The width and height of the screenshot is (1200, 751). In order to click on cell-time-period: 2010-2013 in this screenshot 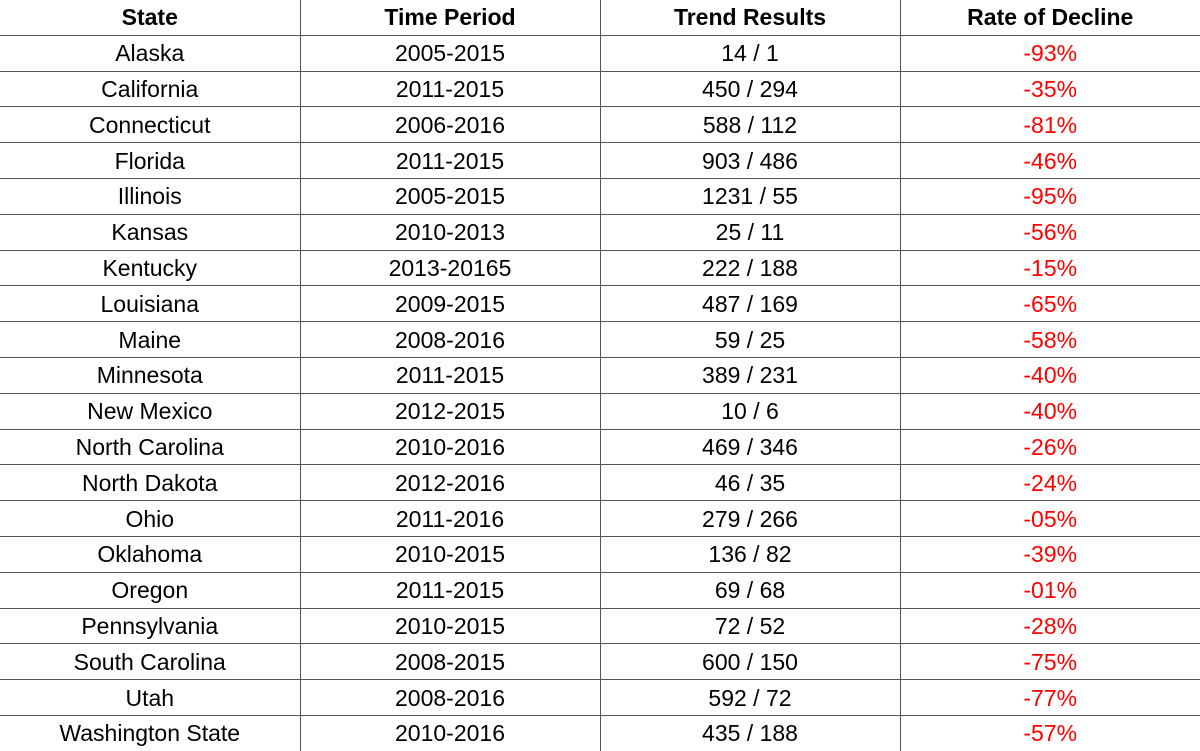, I will do `click(450, 232)`.